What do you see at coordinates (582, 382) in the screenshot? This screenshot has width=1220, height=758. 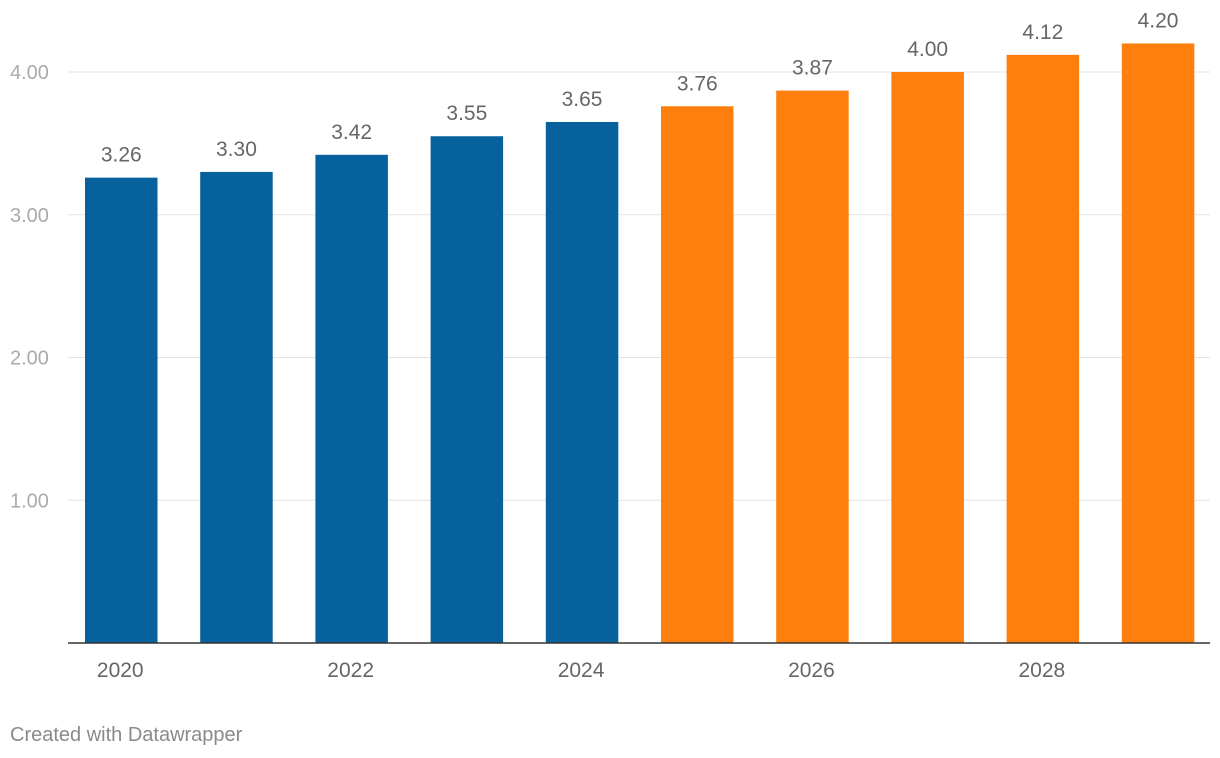 I see `bar-2024` at bounding box center [582, 382].